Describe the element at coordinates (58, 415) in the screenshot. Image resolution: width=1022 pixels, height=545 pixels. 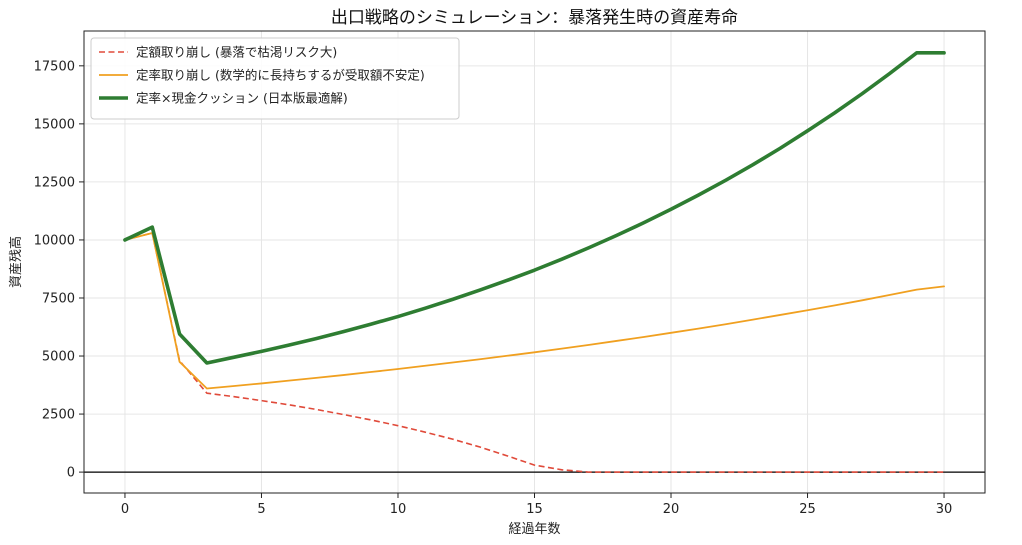
I see `y-tick-label: 2500` at that location.